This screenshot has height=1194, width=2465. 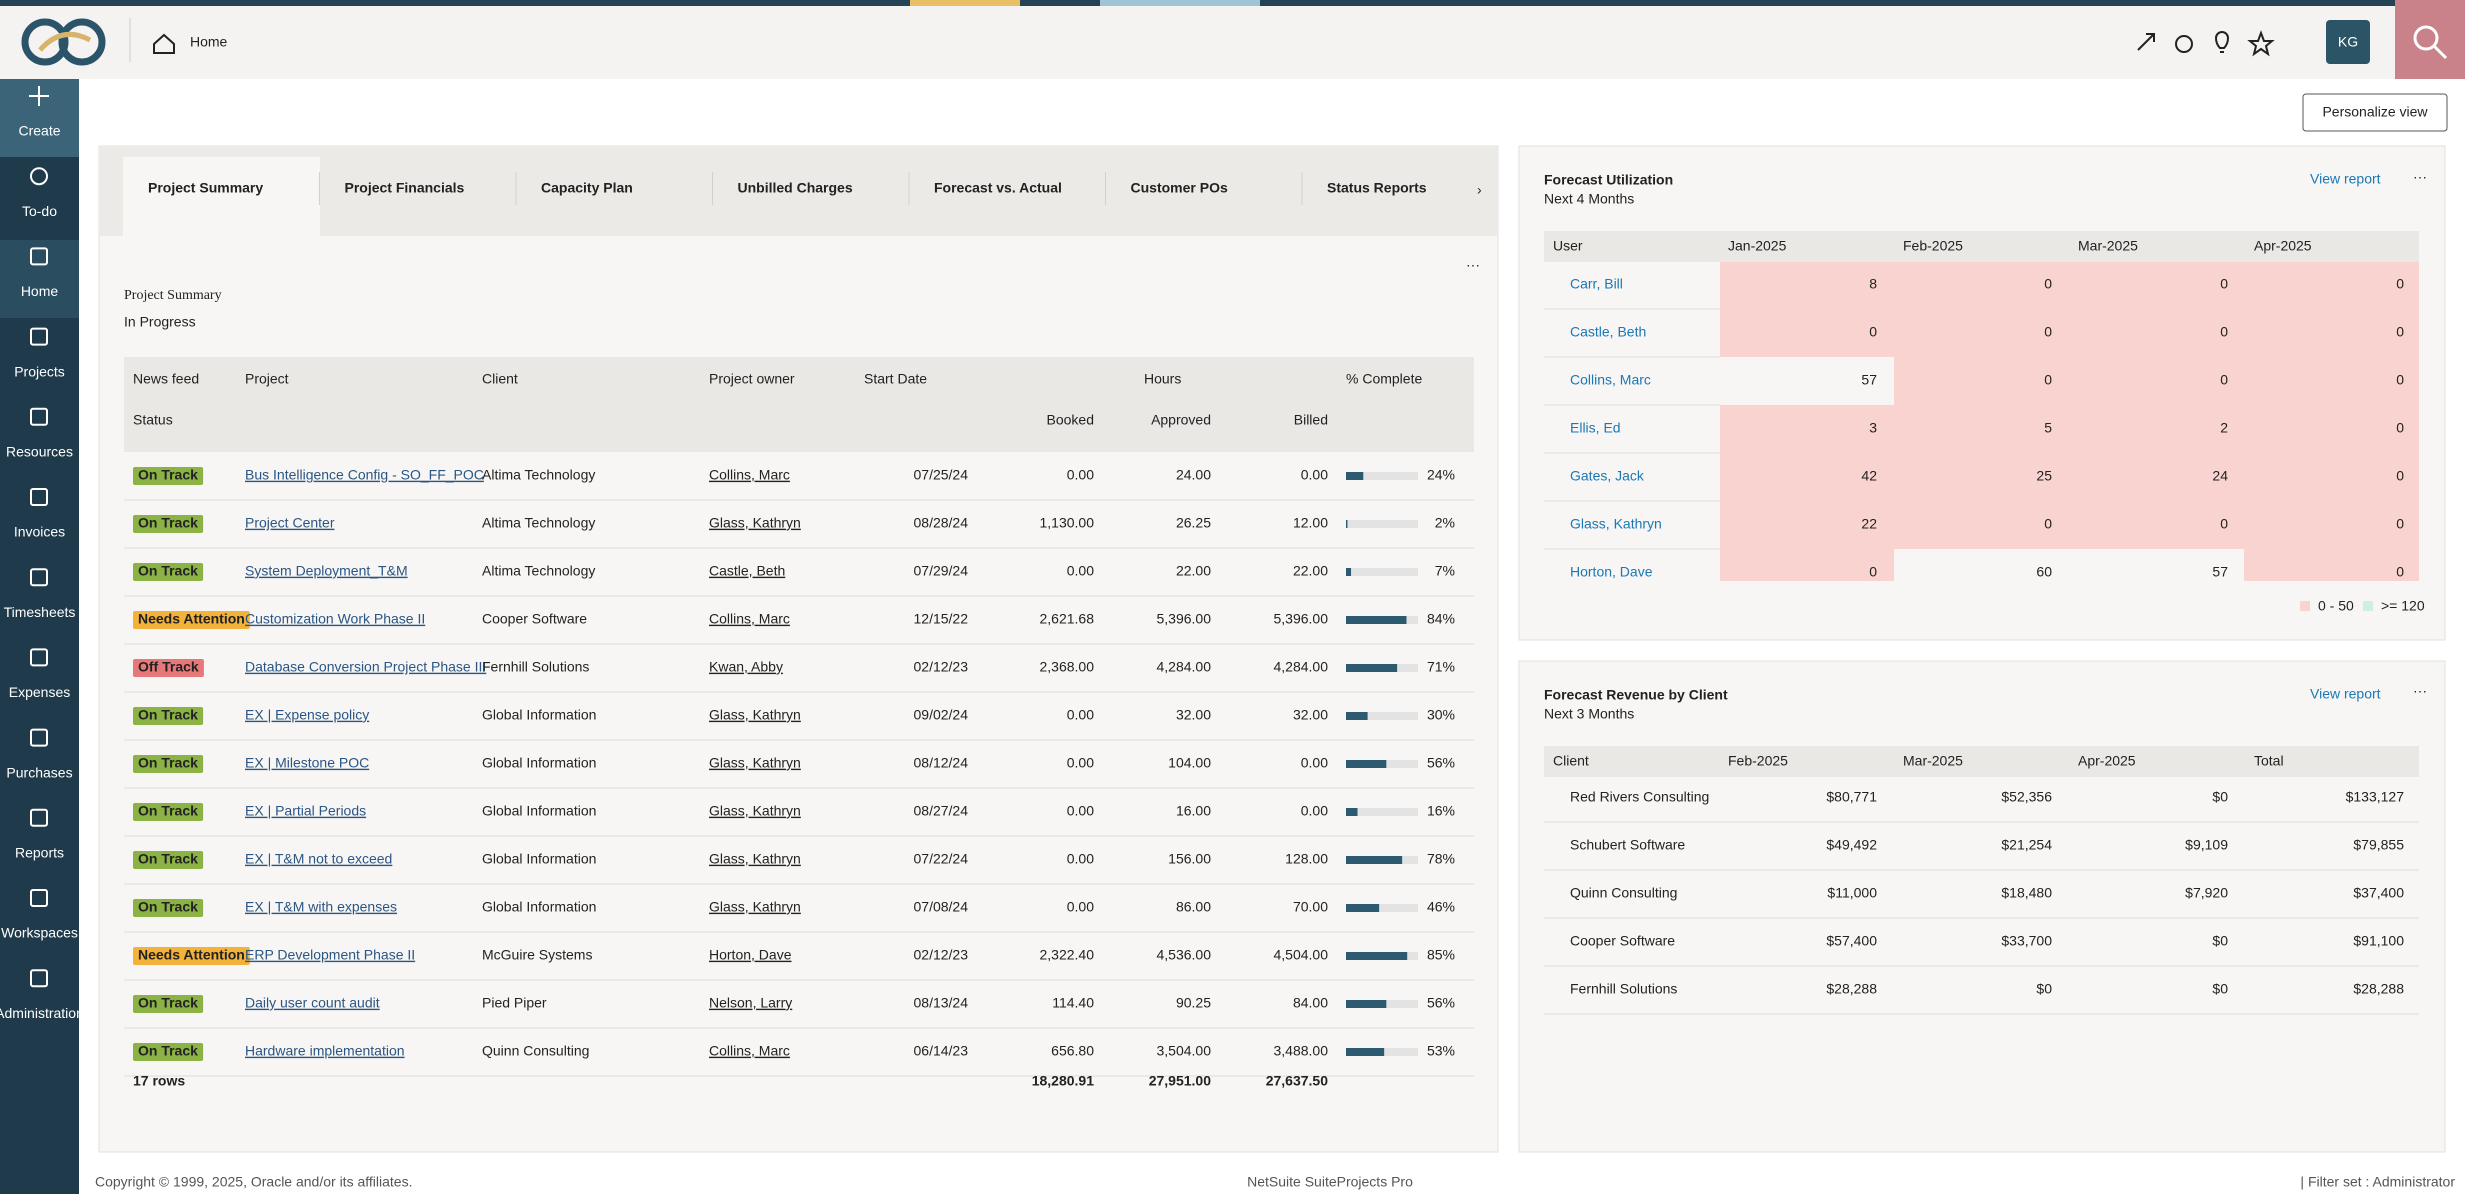 I want to click on nav-item: Projects, so click(x=39, y=353).